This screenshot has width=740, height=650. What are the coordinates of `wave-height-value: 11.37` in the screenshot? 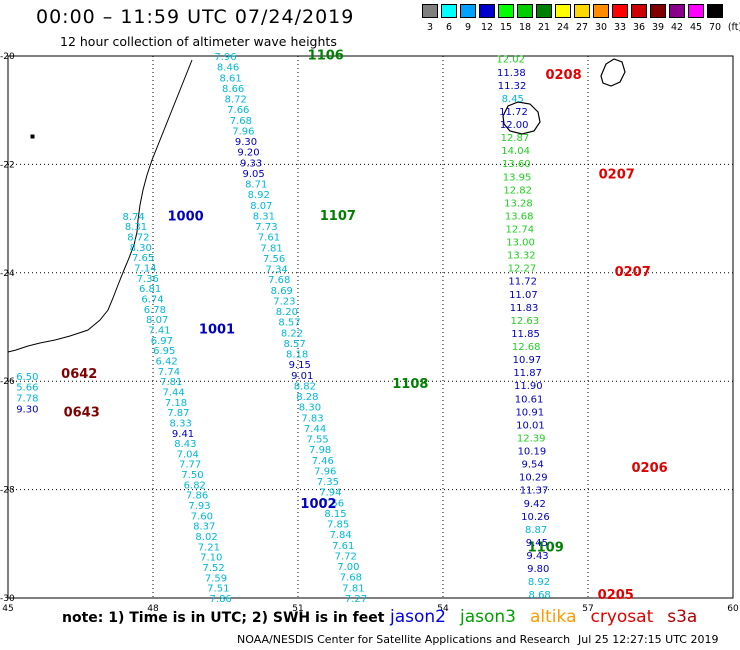 It's located at (534, 491).